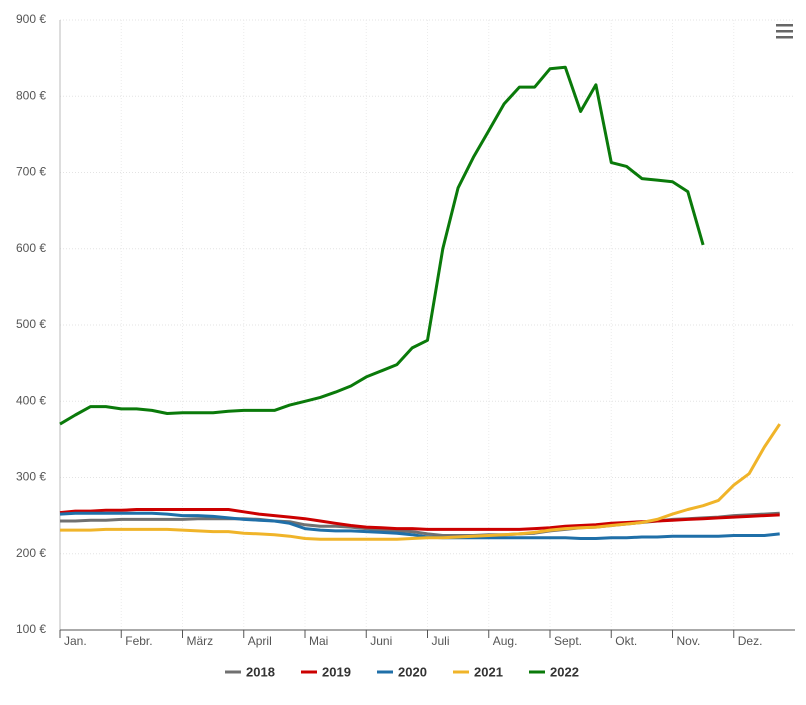 The width and height of the screenshot is (806, 705). Describe the element at coordinates (31, 324) in the screenshot. I see `y-tick-label: 500 €` at that location.